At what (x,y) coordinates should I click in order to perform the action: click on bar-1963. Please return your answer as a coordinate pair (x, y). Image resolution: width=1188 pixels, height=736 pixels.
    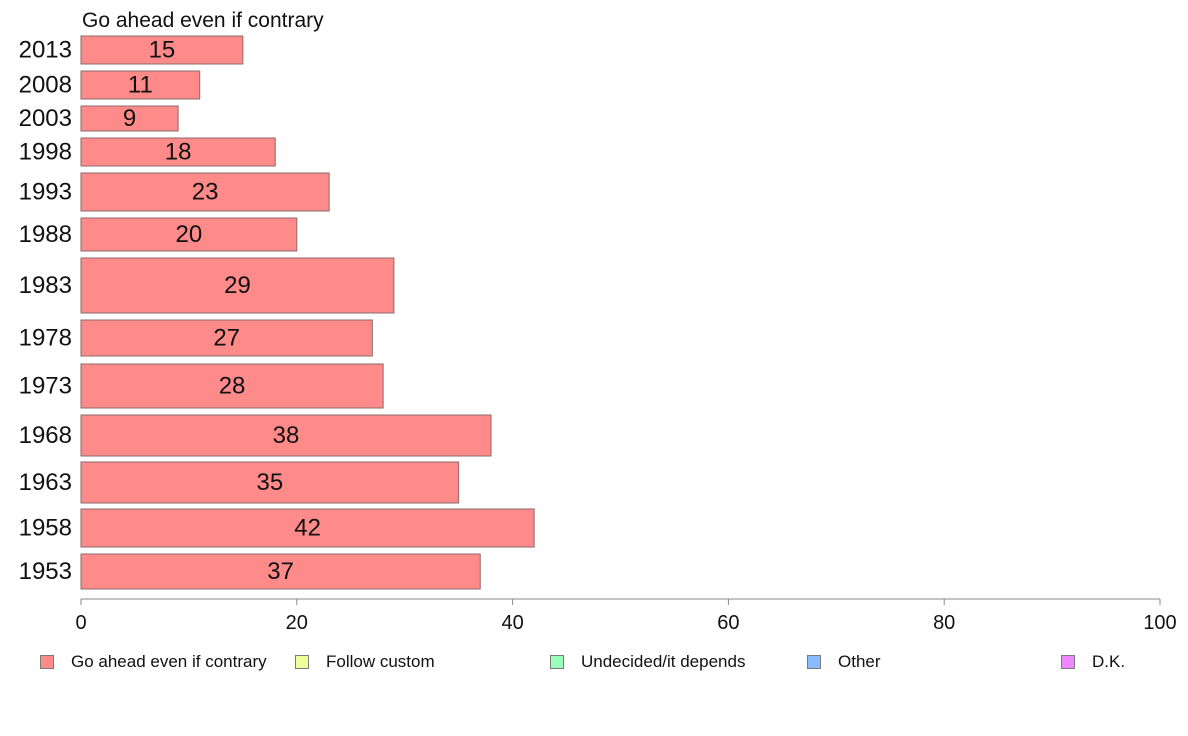
    Looking at the image, I should click on (270, 482).